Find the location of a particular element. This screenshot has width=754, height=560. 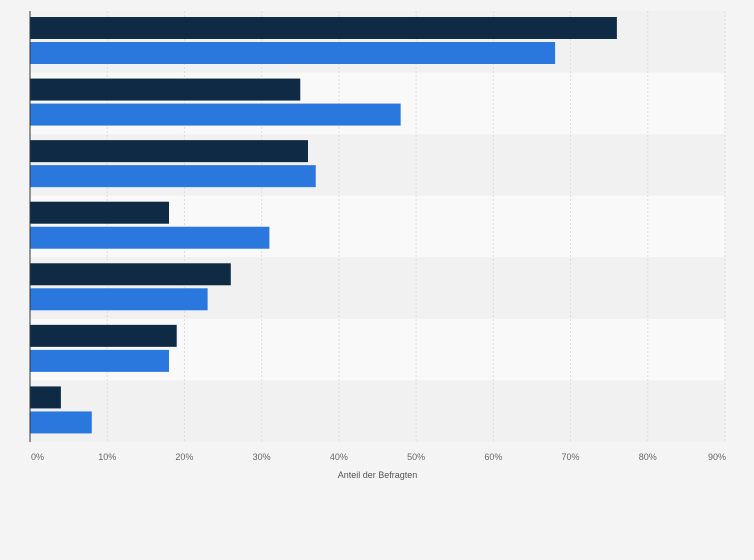

x-tick-label: 20% is located at coordinates (184, 457).